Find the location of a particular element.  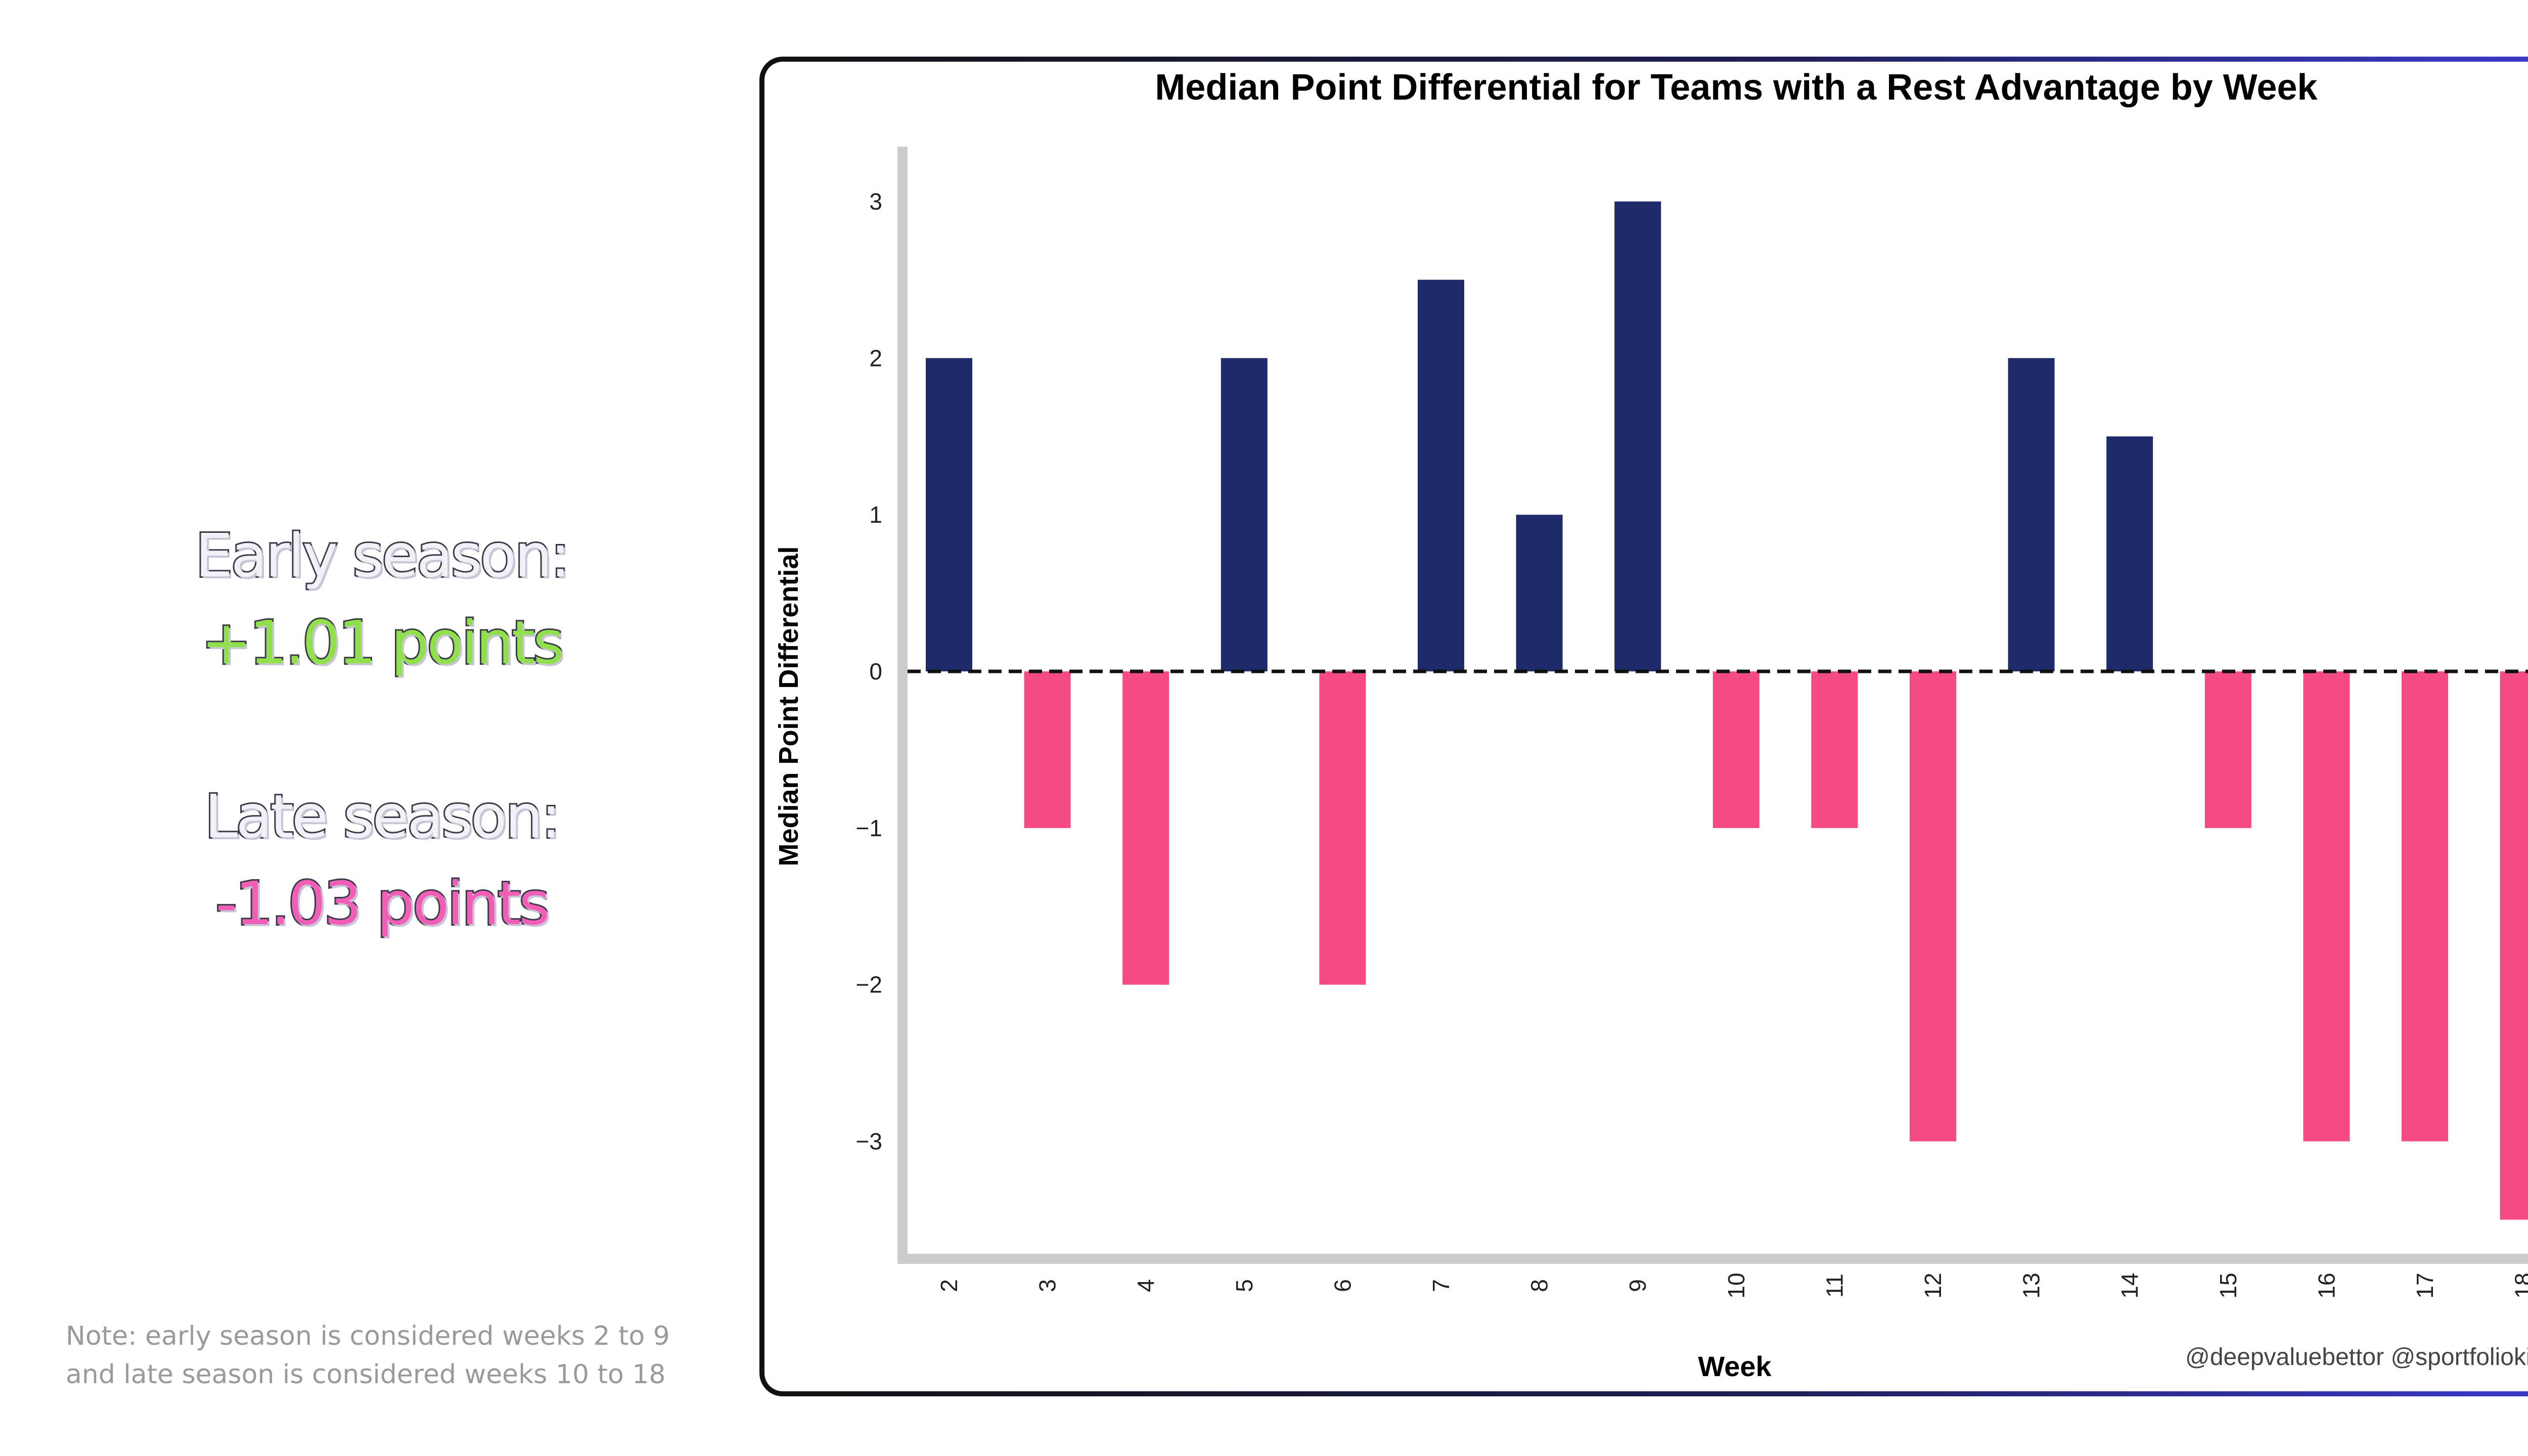

y-tick-label: 1 is located at coordinates (876, 515).